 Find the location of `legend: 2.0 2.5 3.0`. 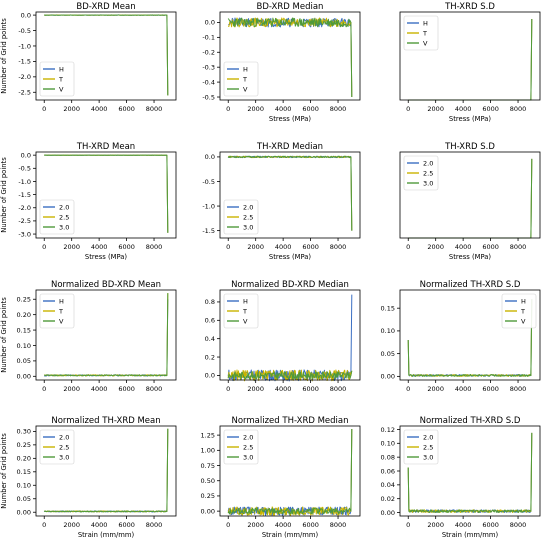

legend: 2.0 2.5 3.0 is located at coordinates (57, 447).